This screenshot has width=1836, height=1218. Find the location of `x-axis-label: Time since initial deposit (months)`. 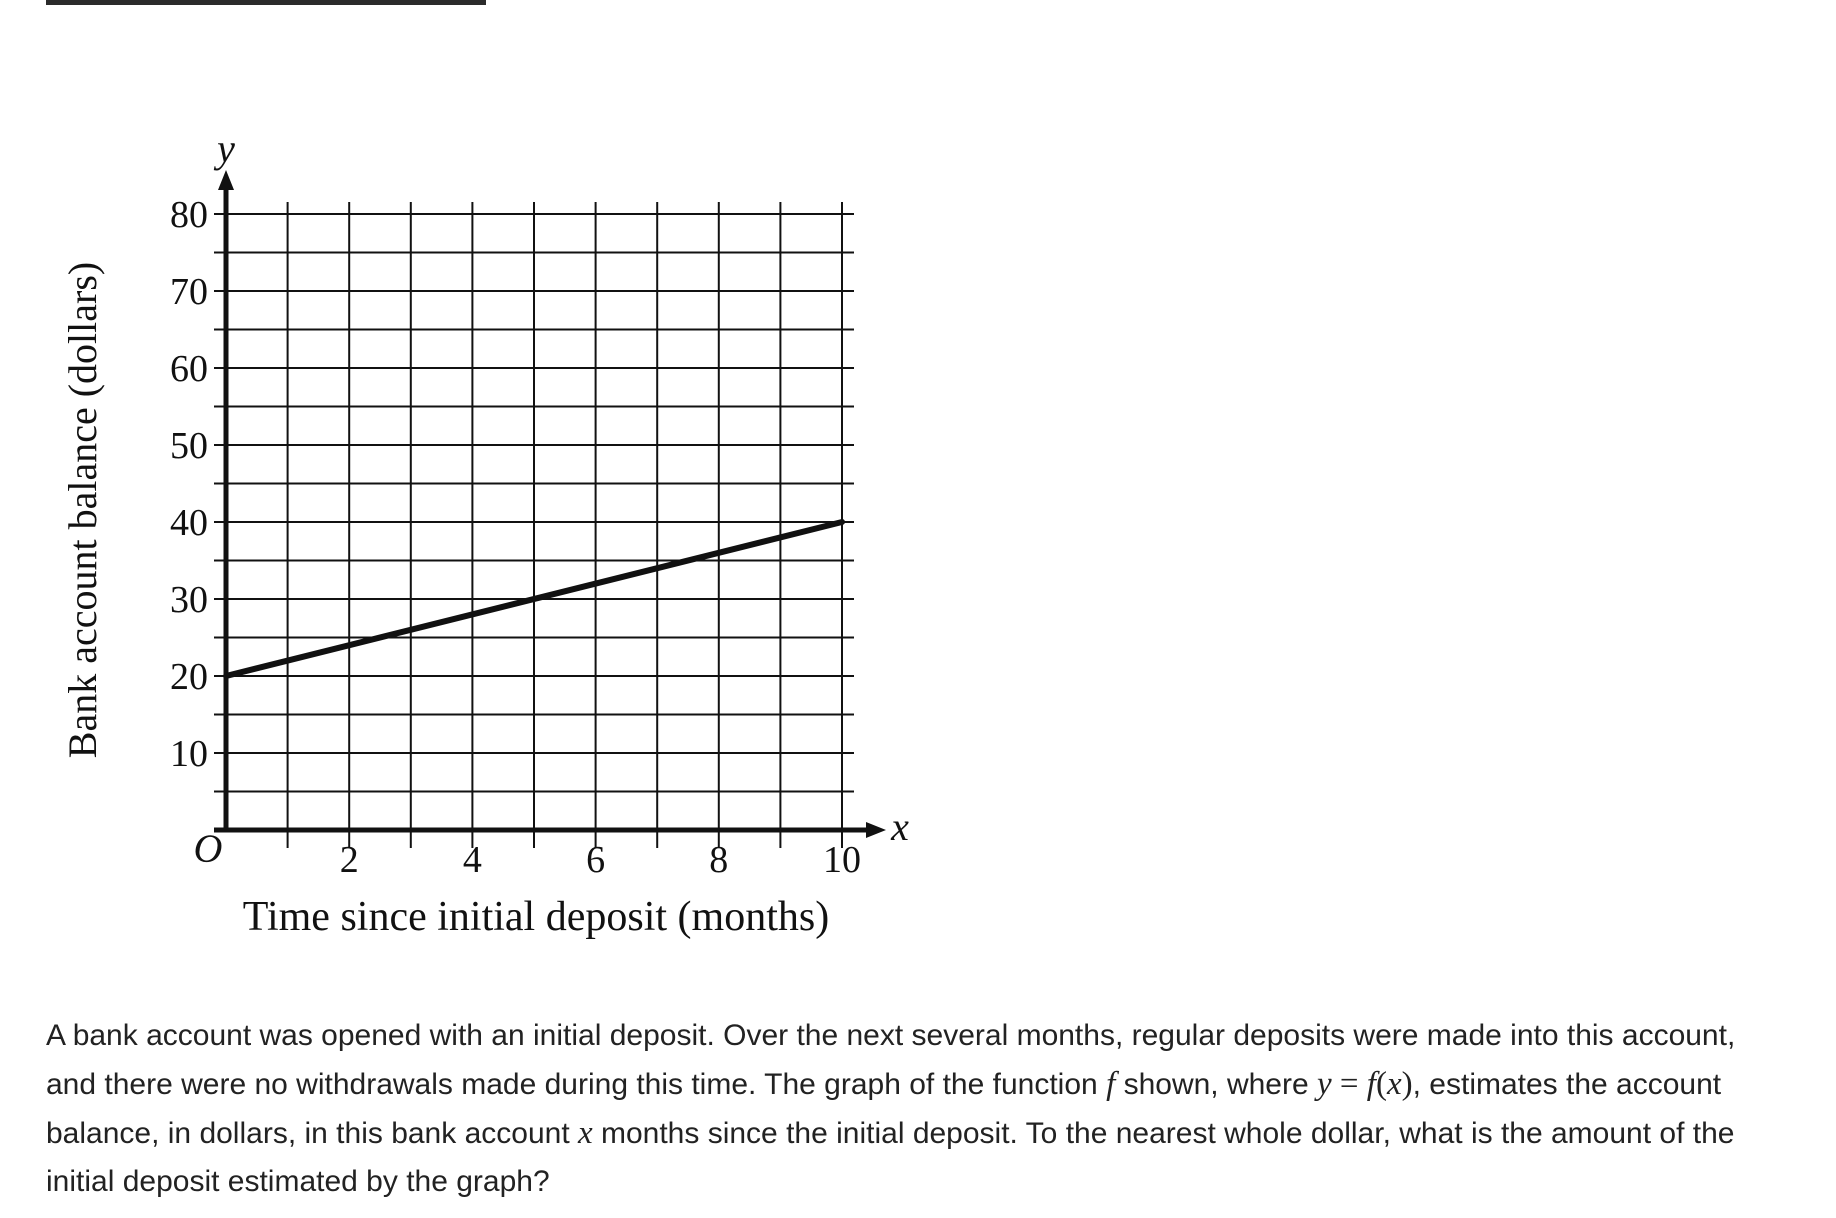

x-axis-label: Time since initial deposit (months) is located at coordinates (536, 917).